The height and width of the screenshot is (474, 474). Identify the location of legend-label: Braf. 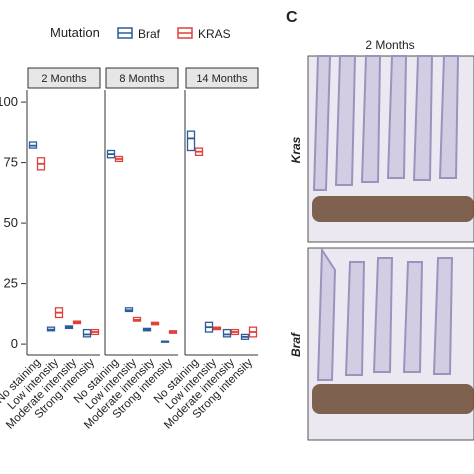
(149, 34).